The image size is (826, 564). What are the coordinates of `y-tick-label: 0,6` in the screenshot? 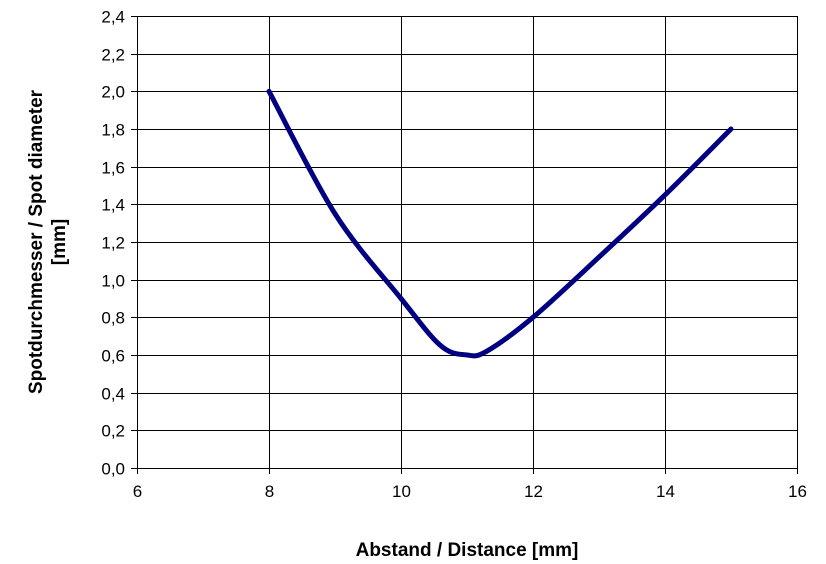 It's located at (113, 356).